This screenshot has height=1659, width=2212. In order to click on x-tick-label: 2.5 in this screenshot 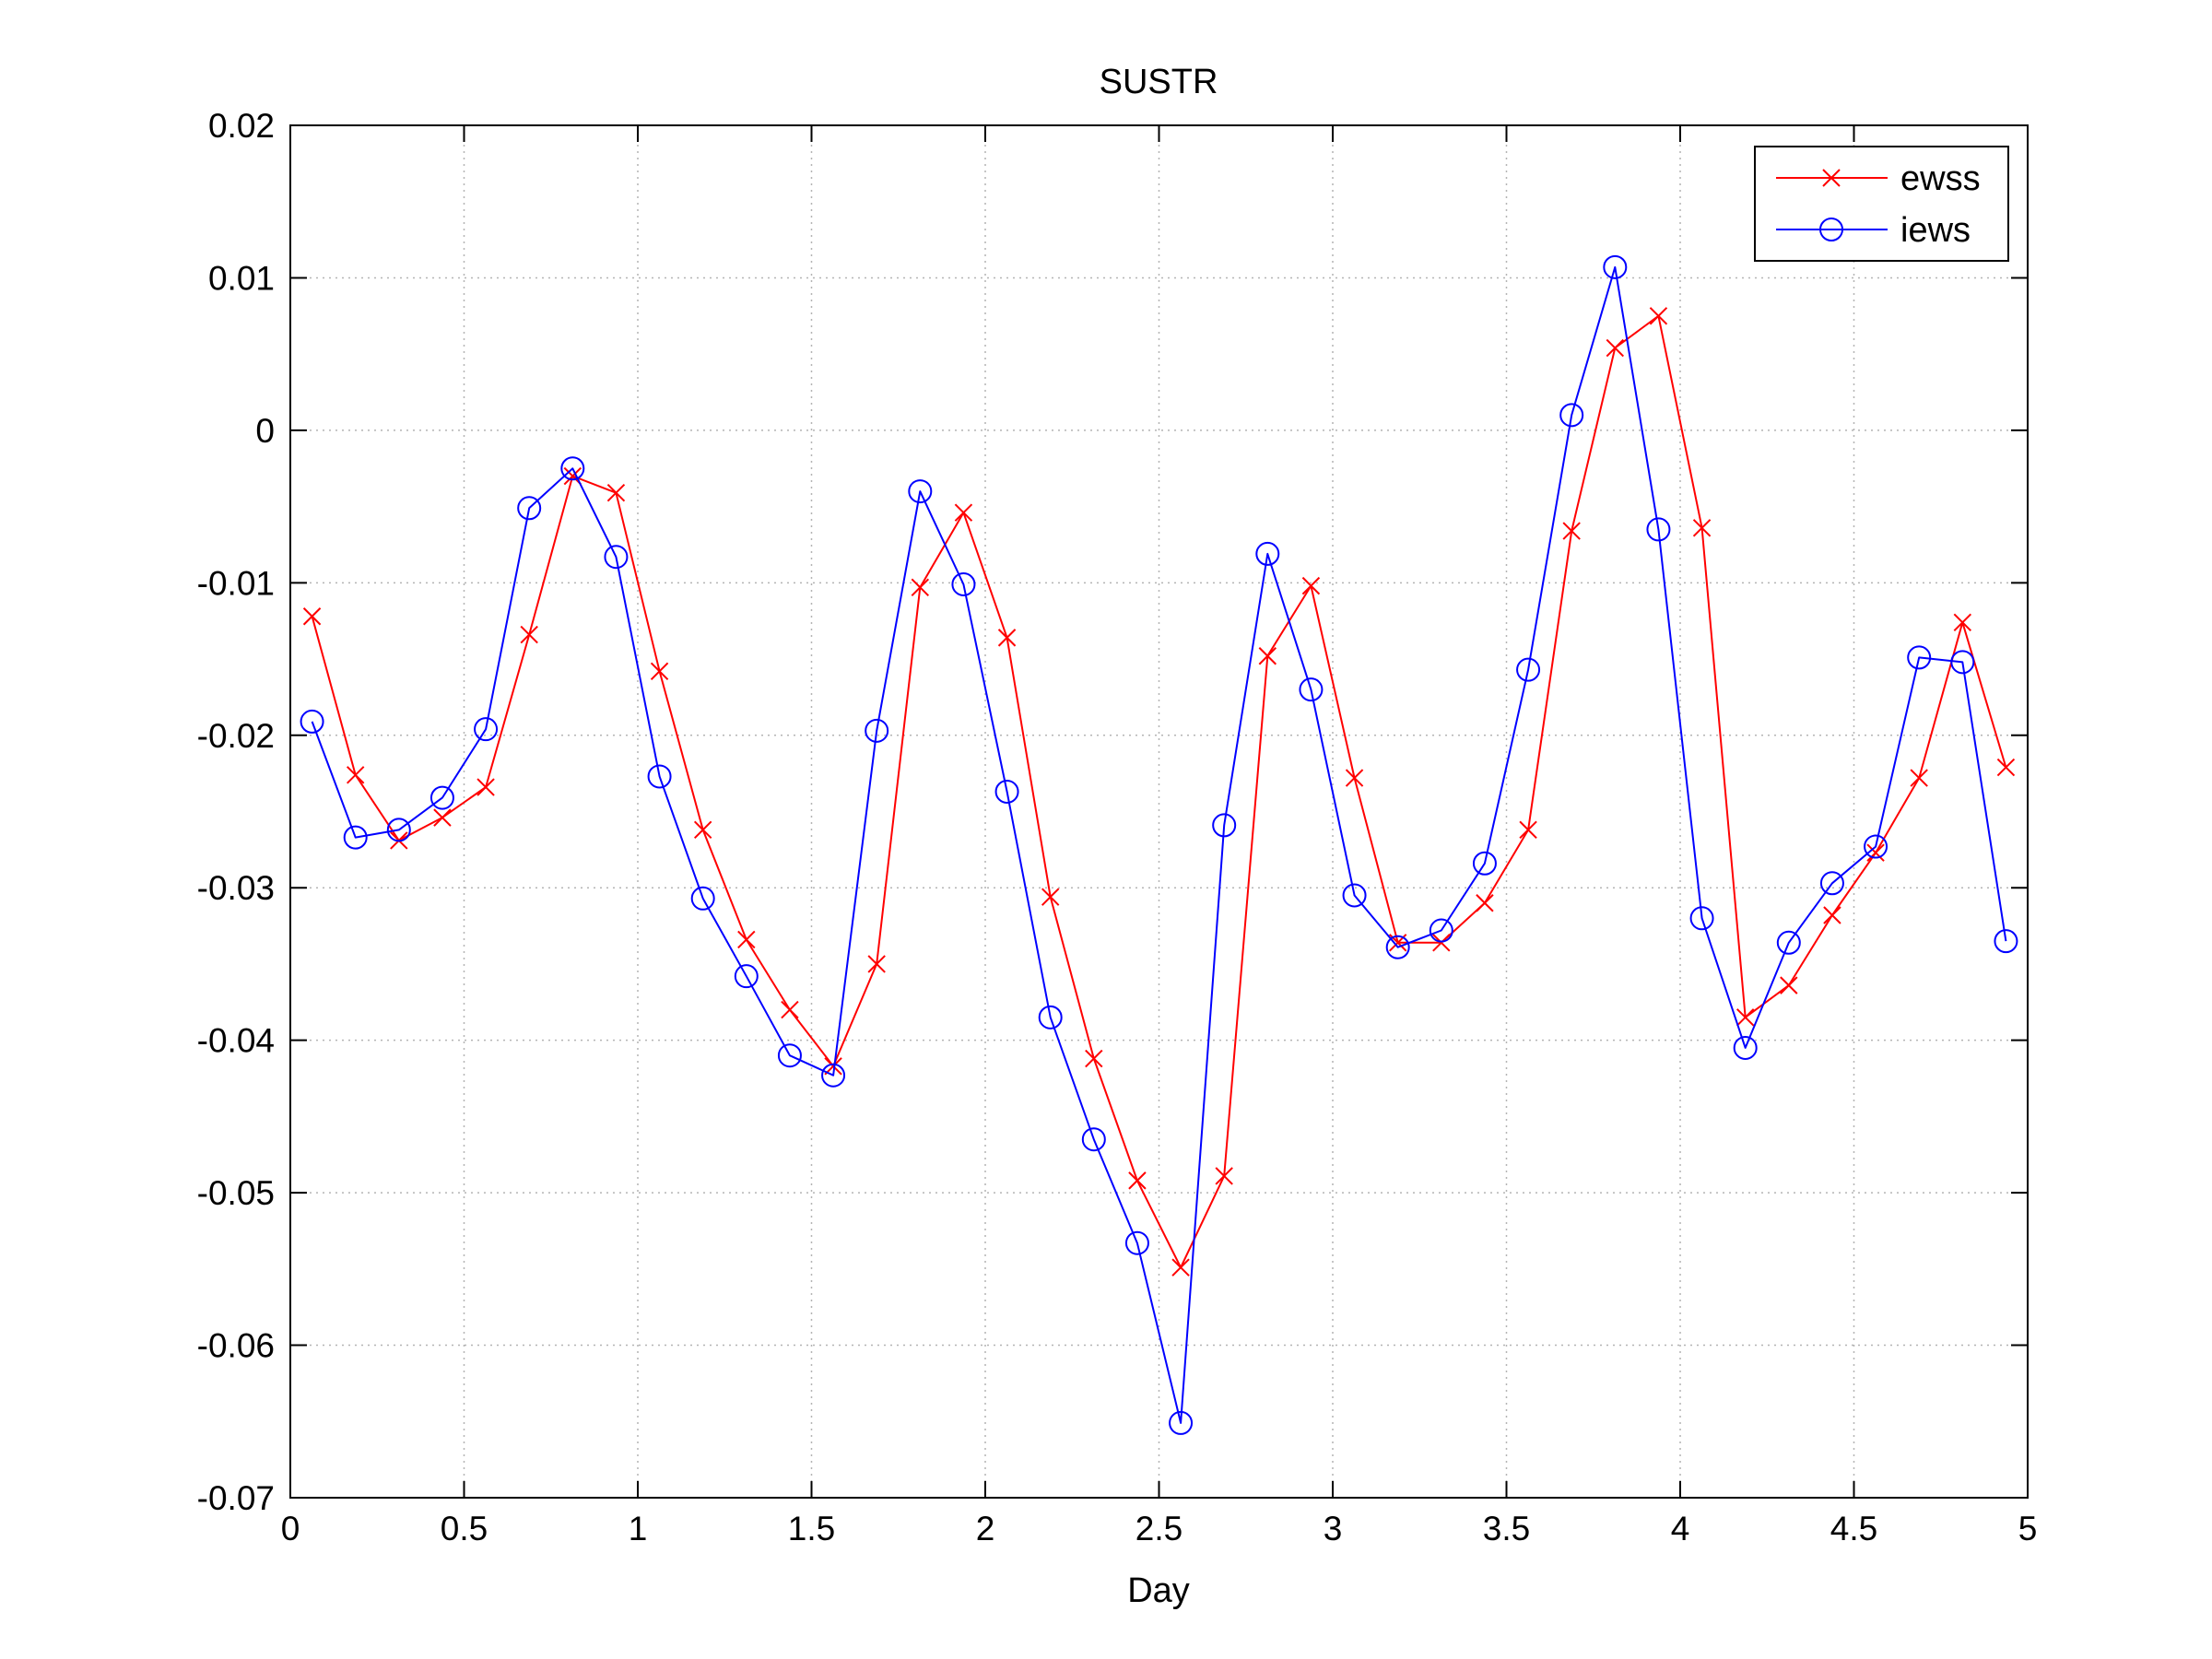, I will do `click(1158, 1528)`.